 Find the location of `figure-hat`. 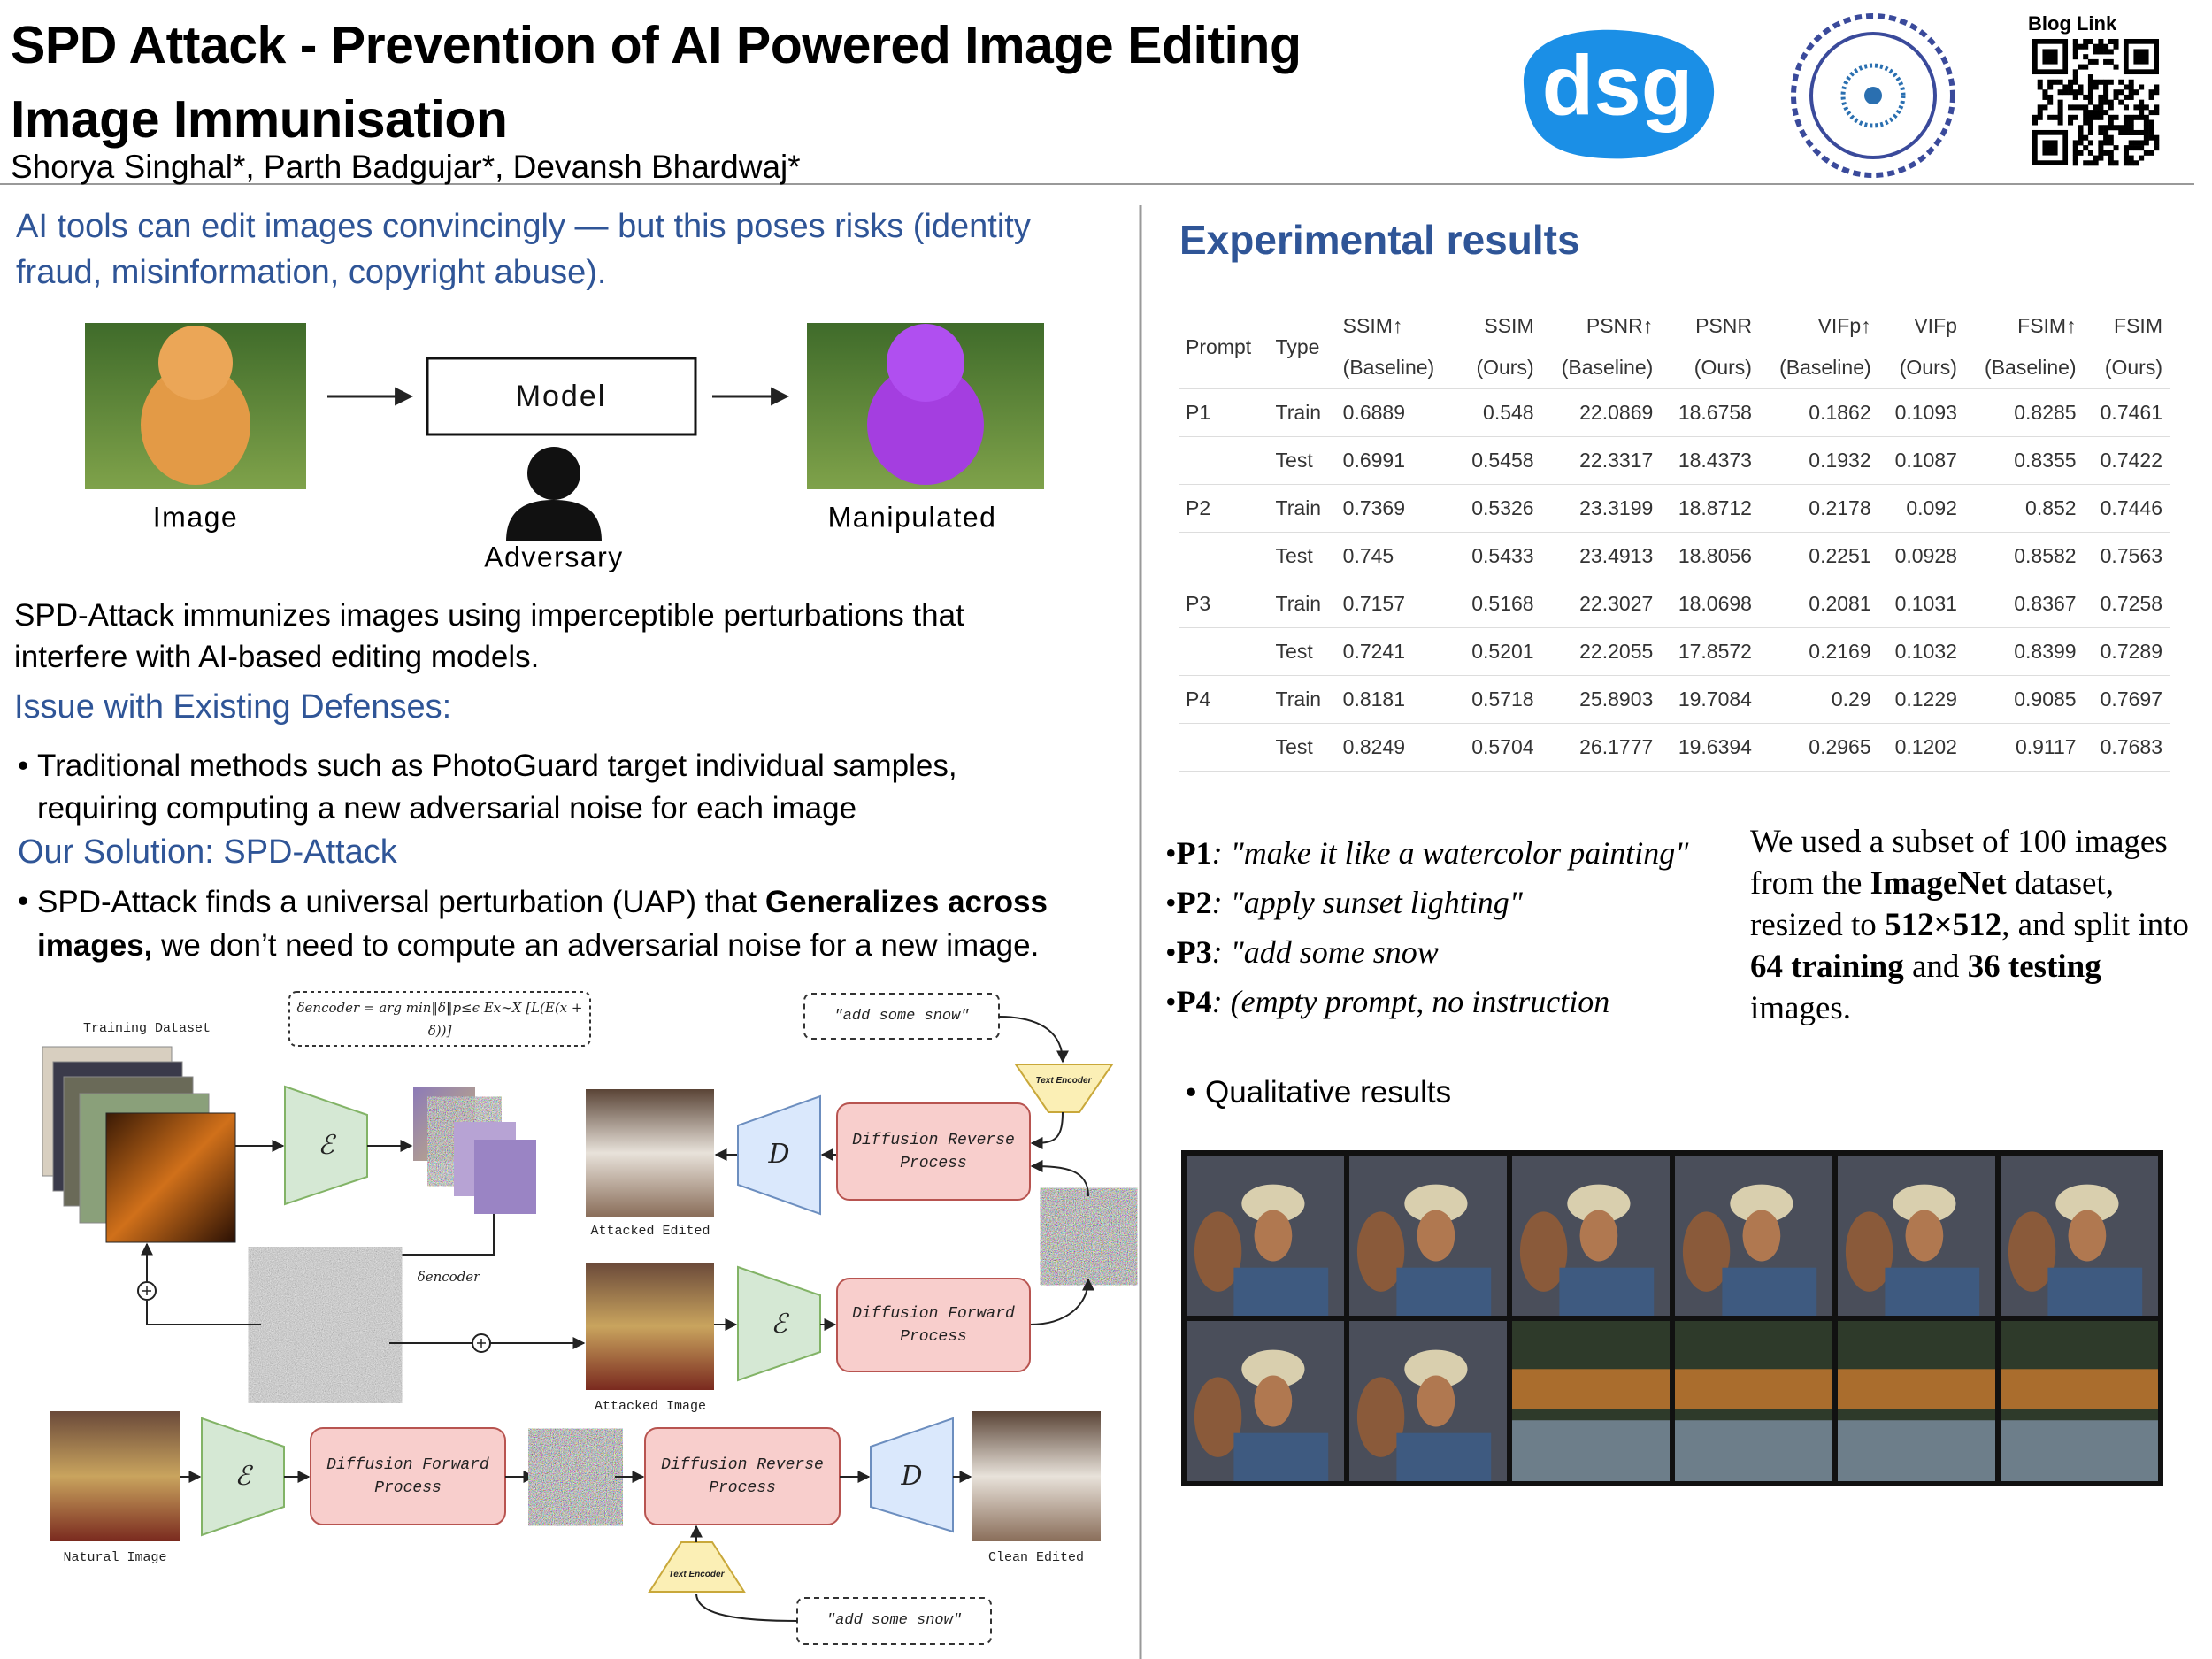

figure-hat is located at coordinates (1599, 1204).